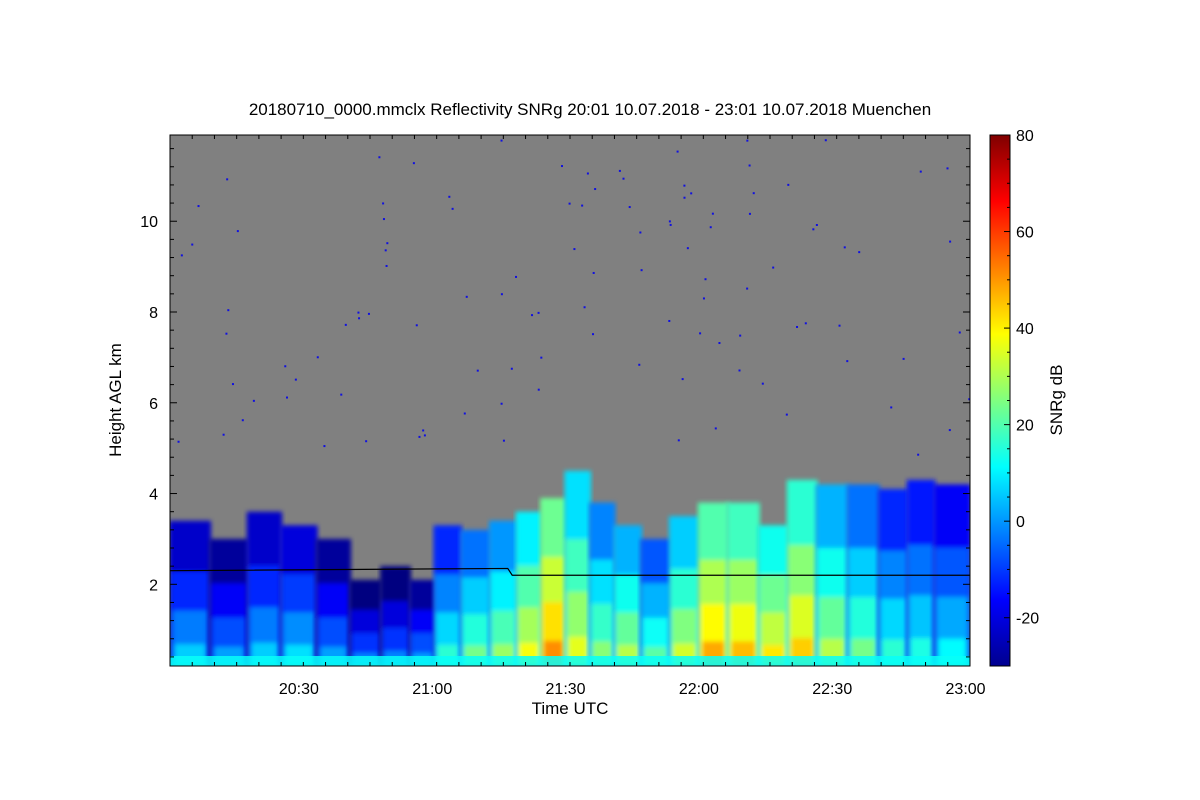  I want to click on colorbar-tick-label: 20, so click(1025, 426).